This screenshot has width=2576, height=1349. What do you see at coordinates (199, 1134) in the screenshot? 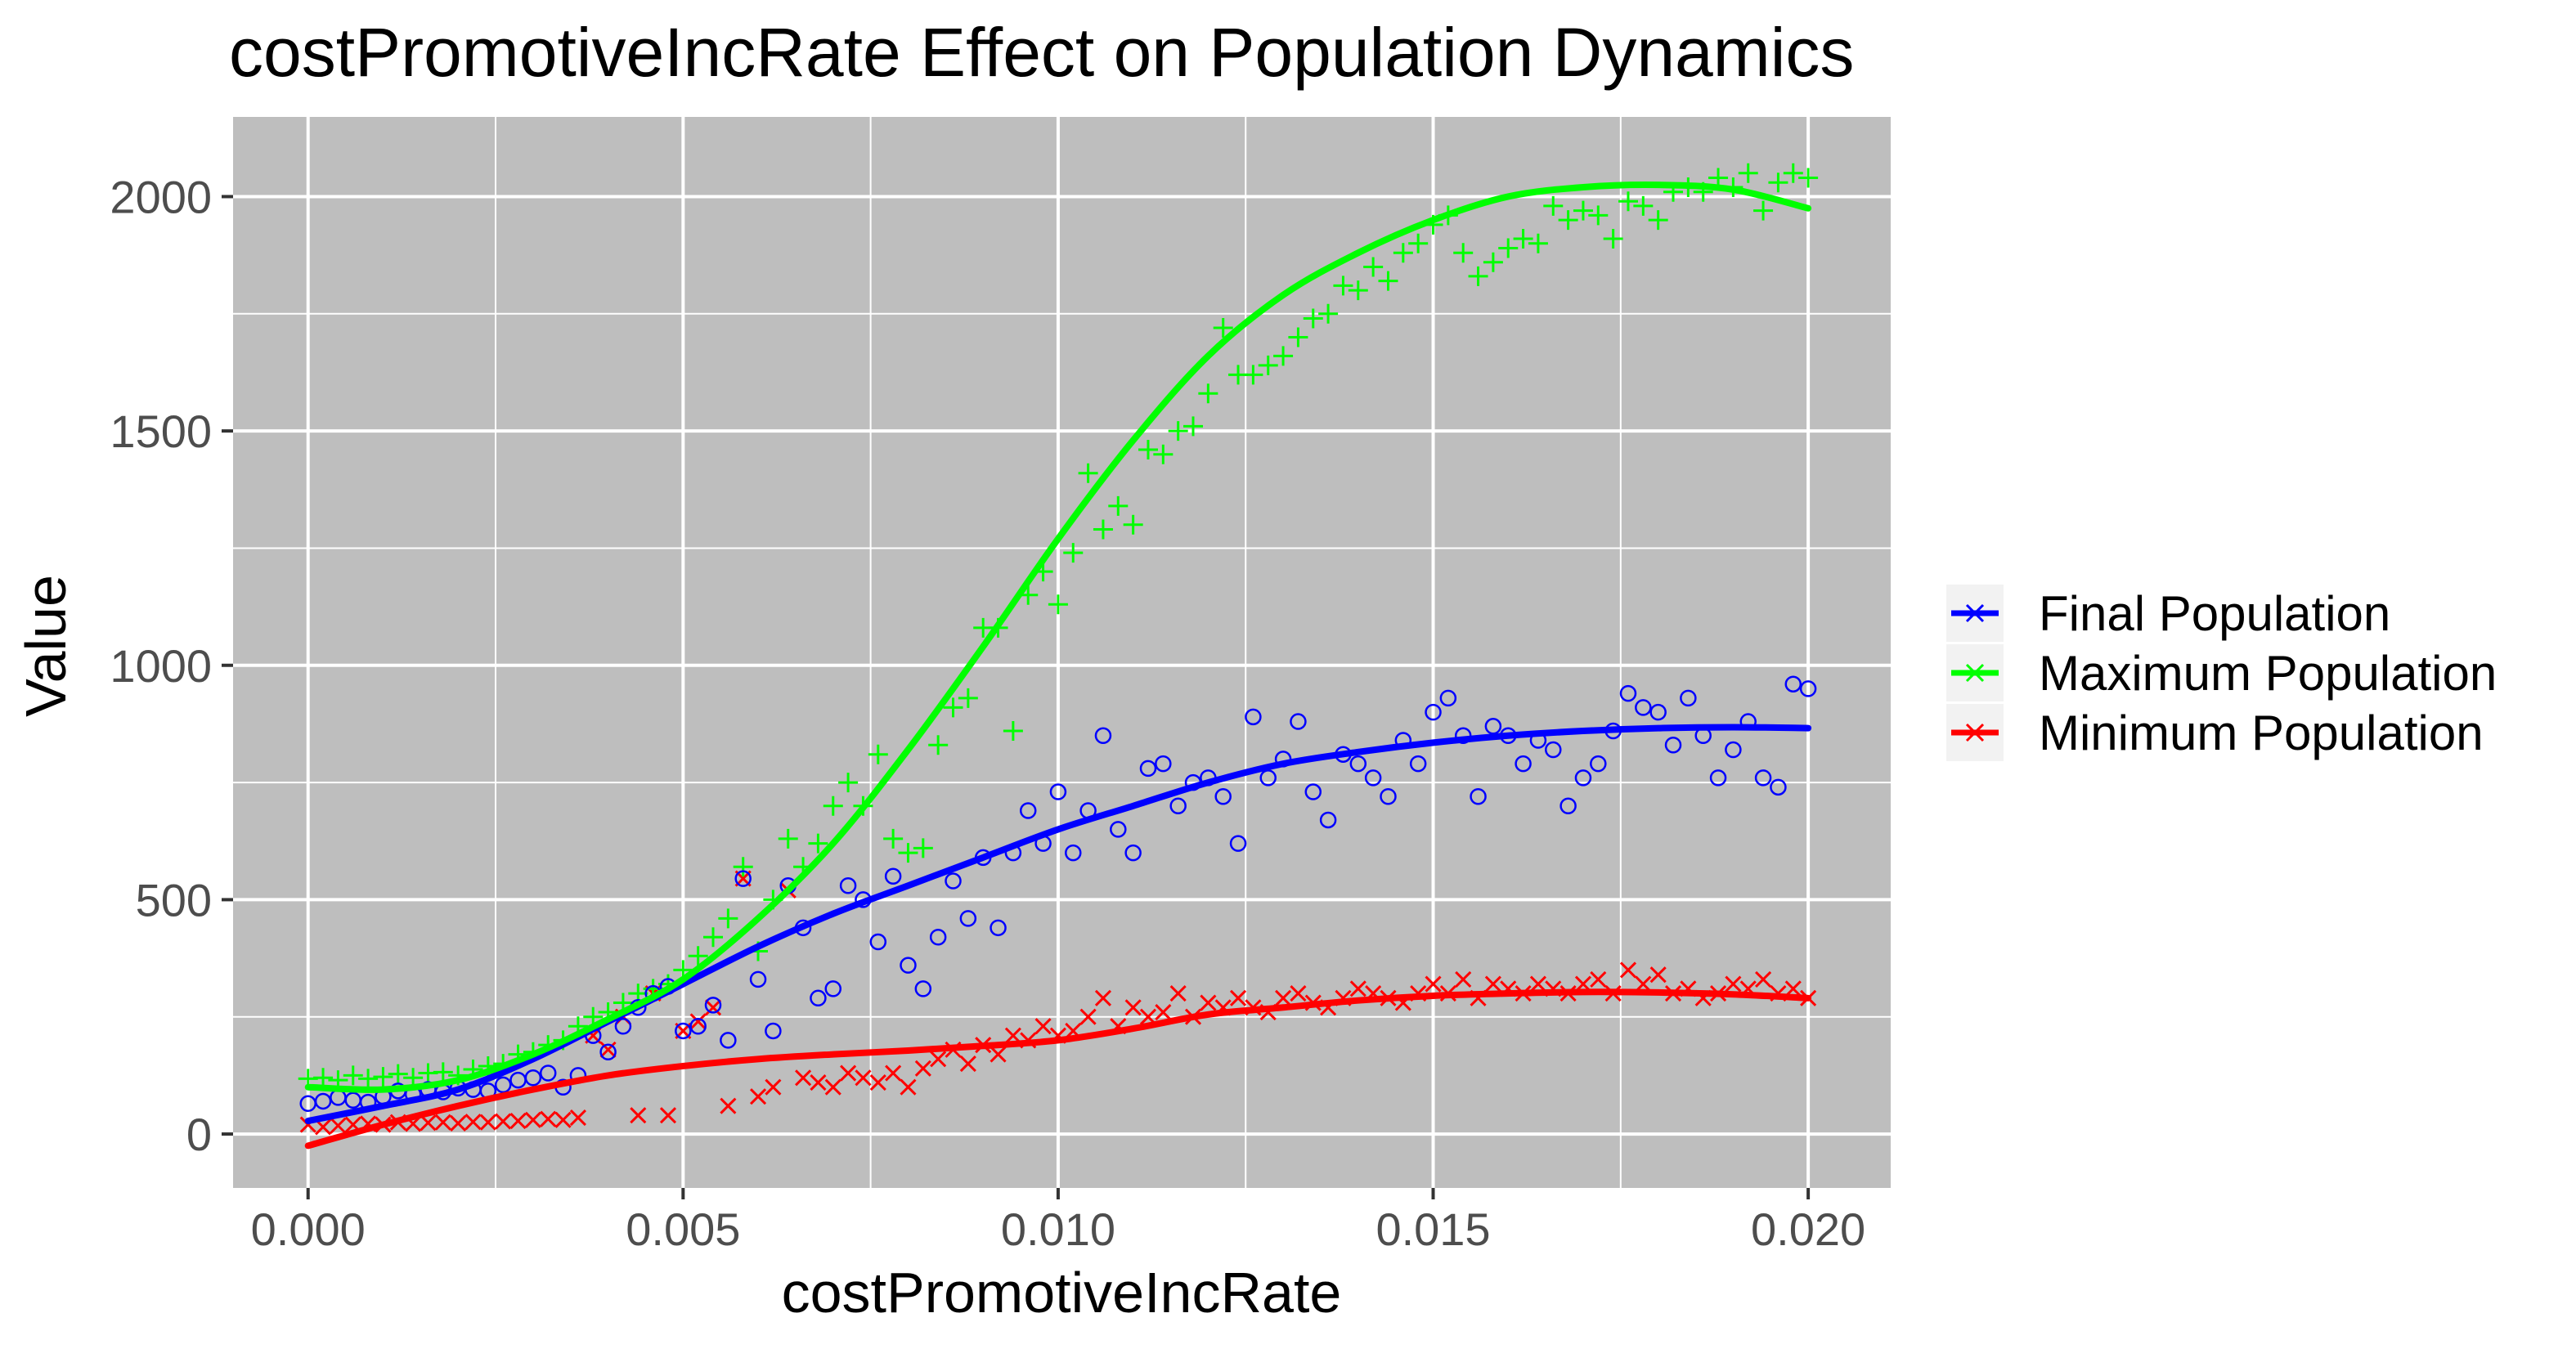
I see `y-tick-label: 0` at bounding box center [199, 1134].